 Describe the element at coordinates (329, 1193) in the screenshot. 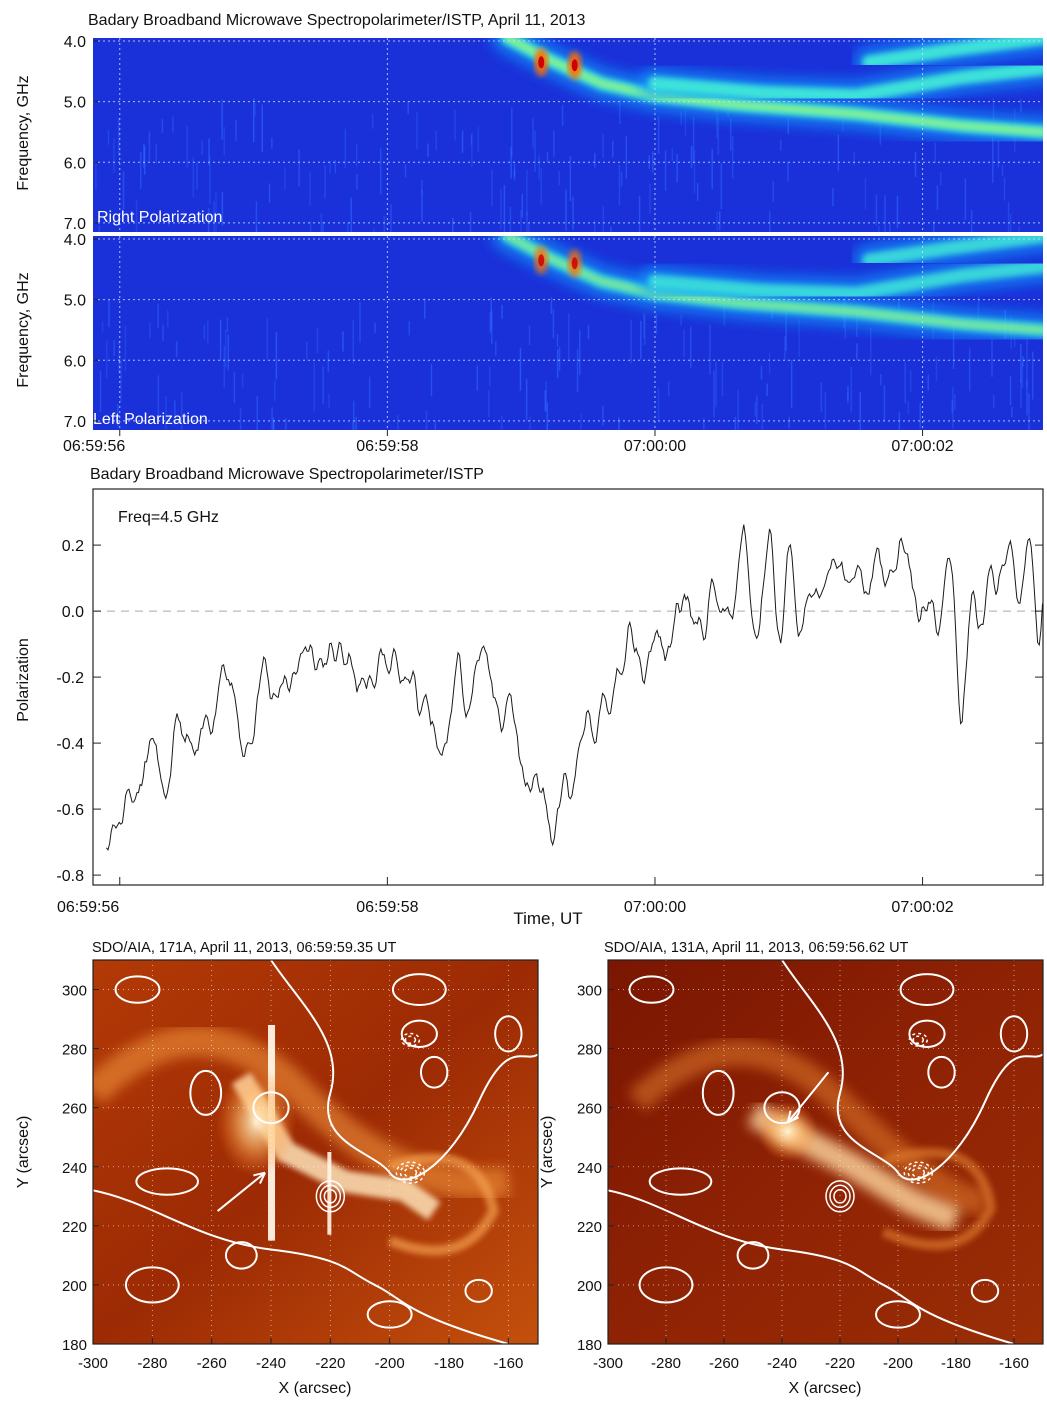

I see `aia171-saturation-streak` at that location.